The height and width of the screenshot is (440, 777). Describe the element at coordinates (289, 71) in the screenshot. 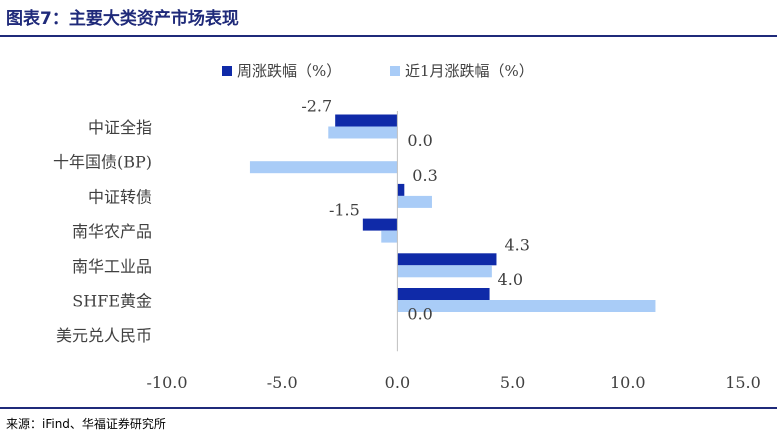

I see `legend-label-weekly: 周涨跌幅（%）` at that location.